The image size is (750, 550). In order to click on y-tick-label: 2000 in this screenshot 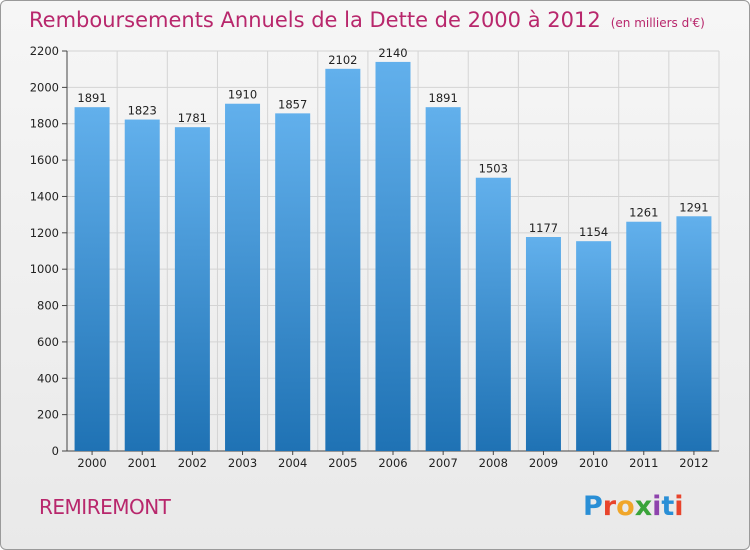, I will do `click(44, 87)`.